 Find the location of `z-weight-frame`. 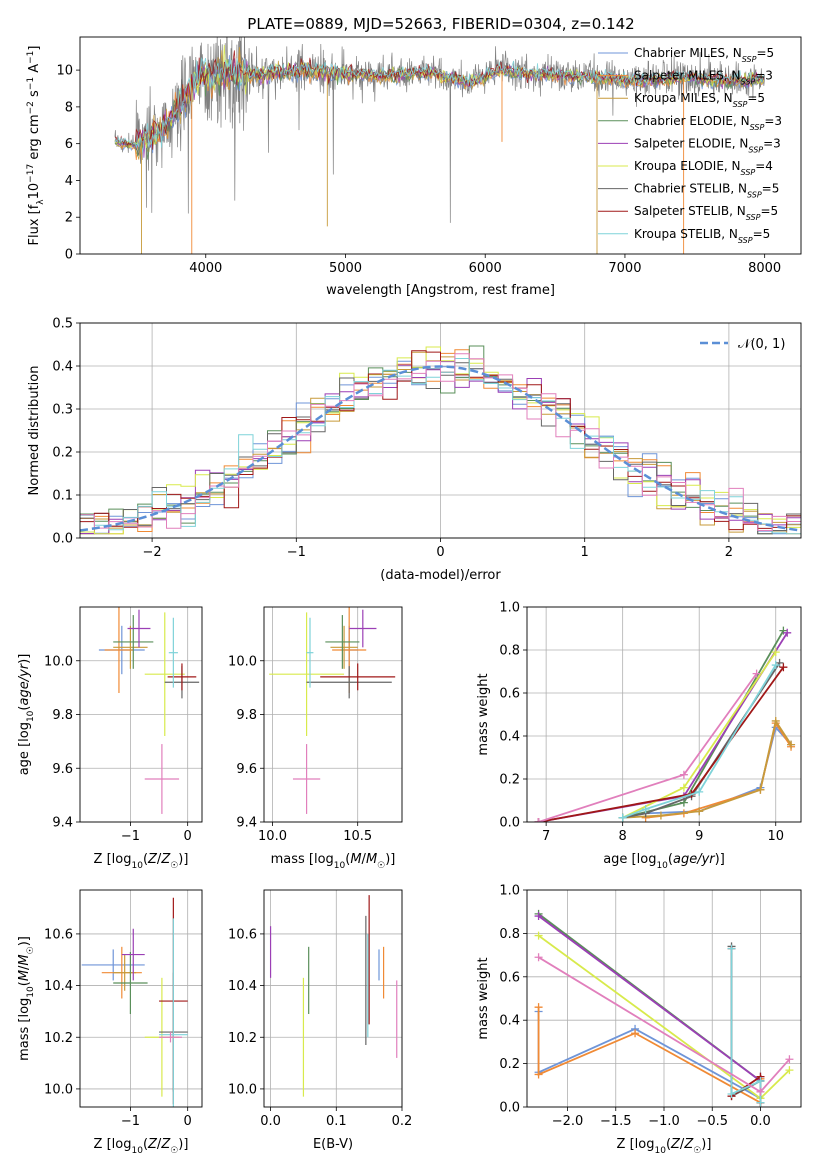

z-weight-frame is located at coordinates (664, 998).